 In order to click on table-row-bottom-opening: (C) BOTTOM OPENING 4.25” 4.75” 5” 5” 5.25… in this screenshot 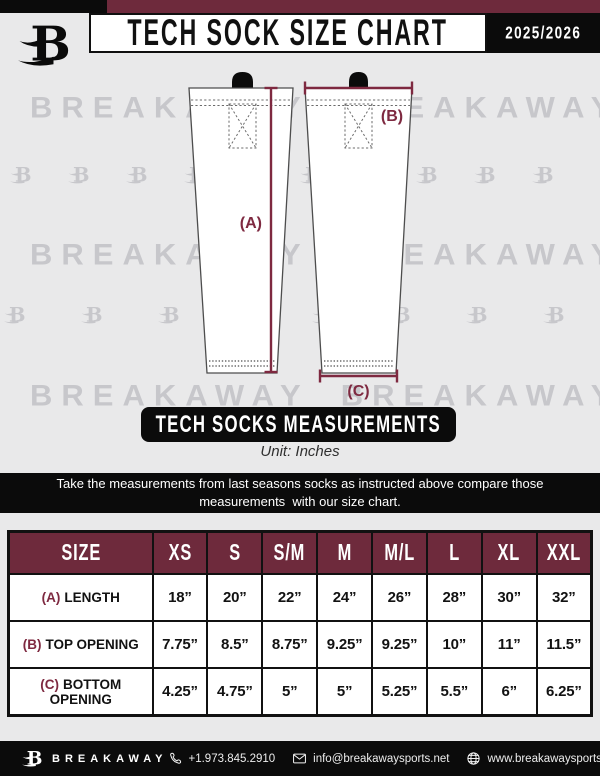, I will do `click(300, 692)`.